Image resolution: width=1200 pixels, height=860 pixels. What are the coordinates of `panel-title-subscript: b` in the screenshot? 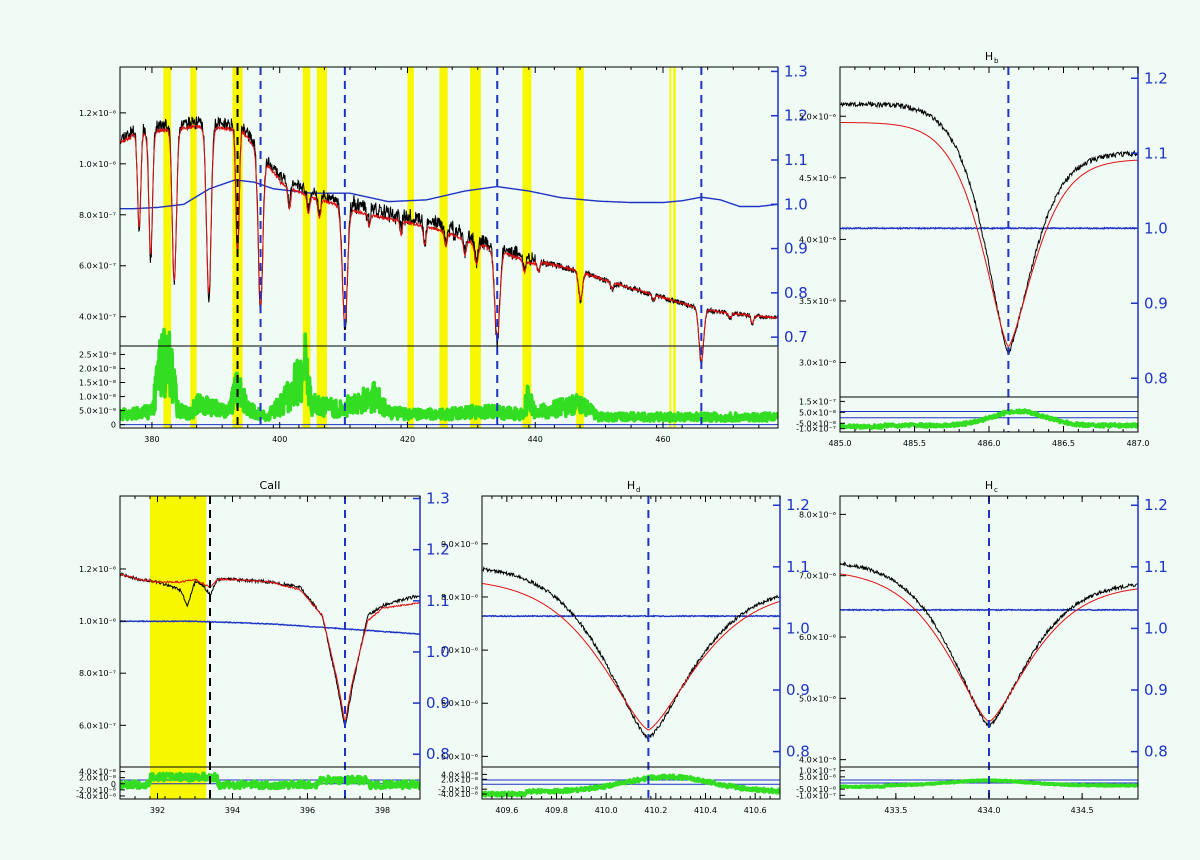 It's located at (996, 61).